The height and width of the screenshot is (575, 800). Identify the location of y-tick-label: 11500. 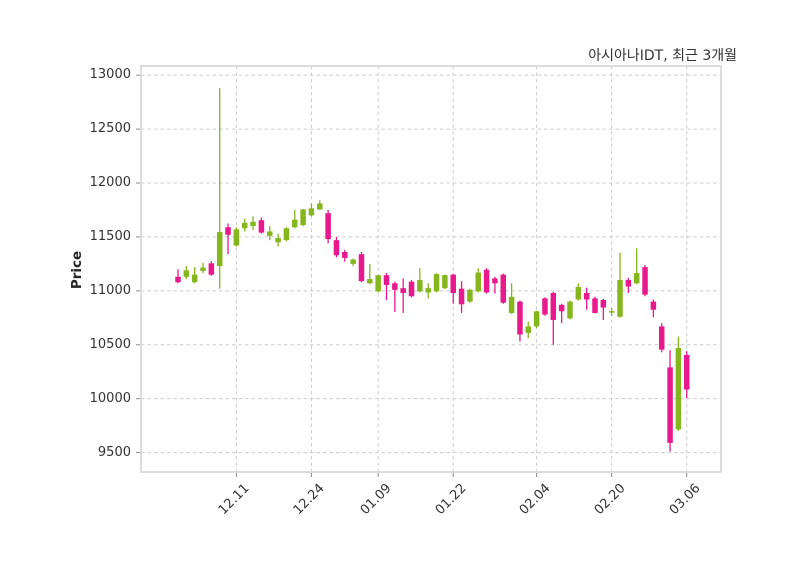
(110, 236).